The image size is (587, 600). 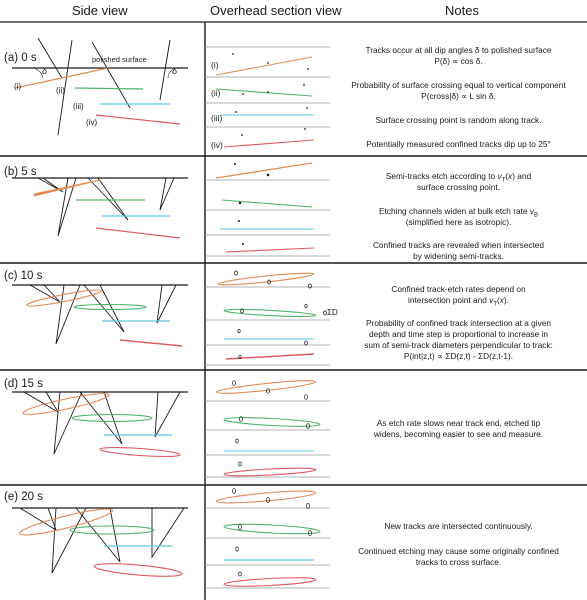 I want to click on side-track-label-iii: (iii), so click(x=78, y=106).